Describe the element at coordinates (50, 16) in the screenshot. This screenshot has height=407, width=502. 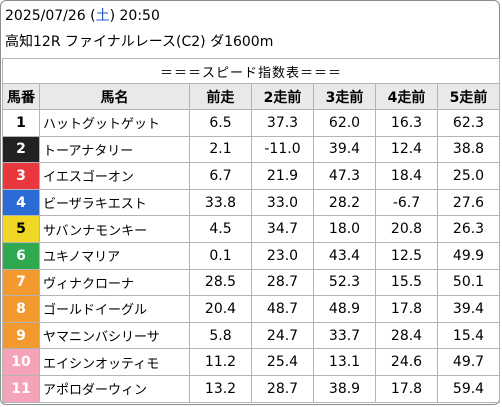
I see `date-prefix: 2025/07/26 (` at that location.